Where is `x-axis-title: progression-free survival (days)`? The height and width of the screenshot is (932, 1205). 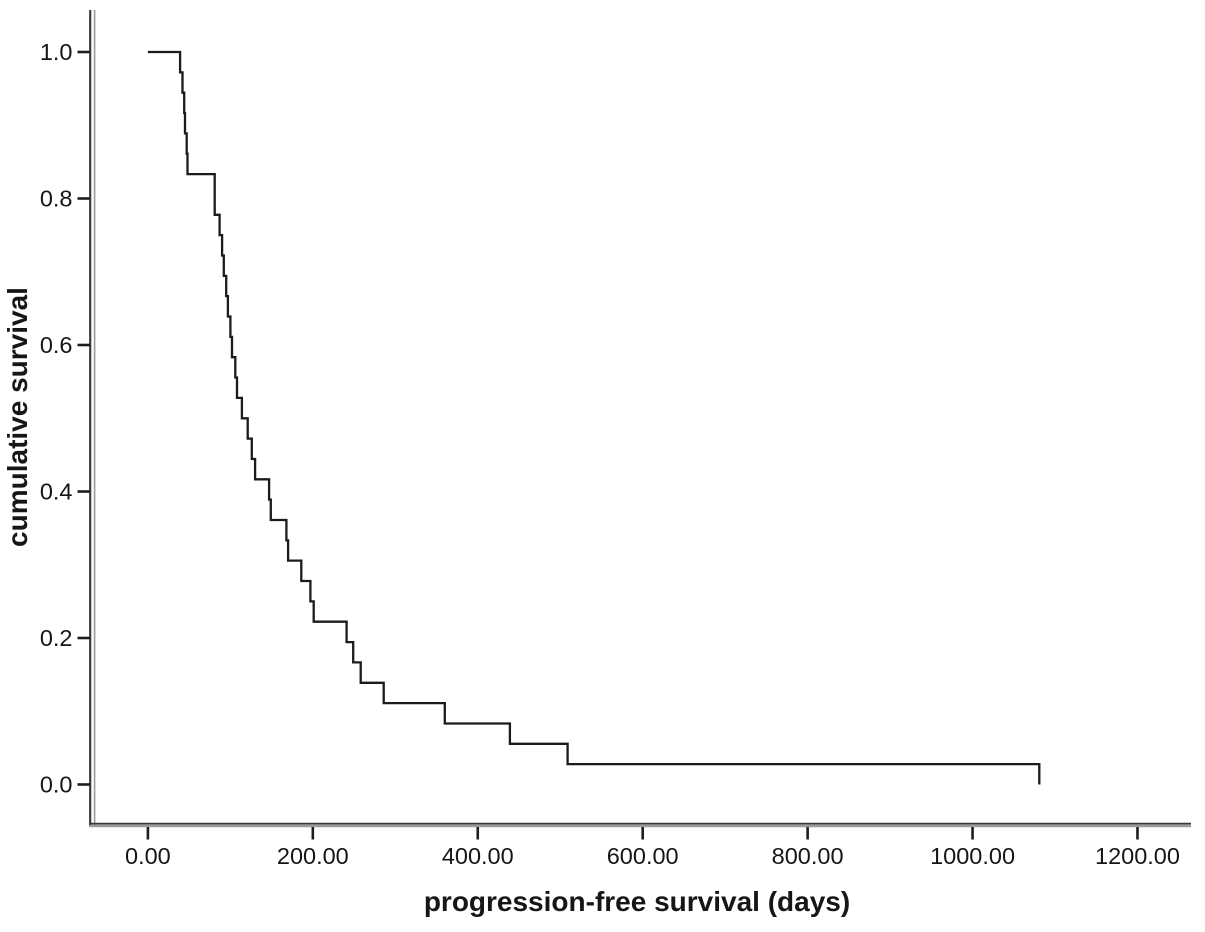 x-axis-title: progression-free survival (days) is located at coordinates (637, 901).